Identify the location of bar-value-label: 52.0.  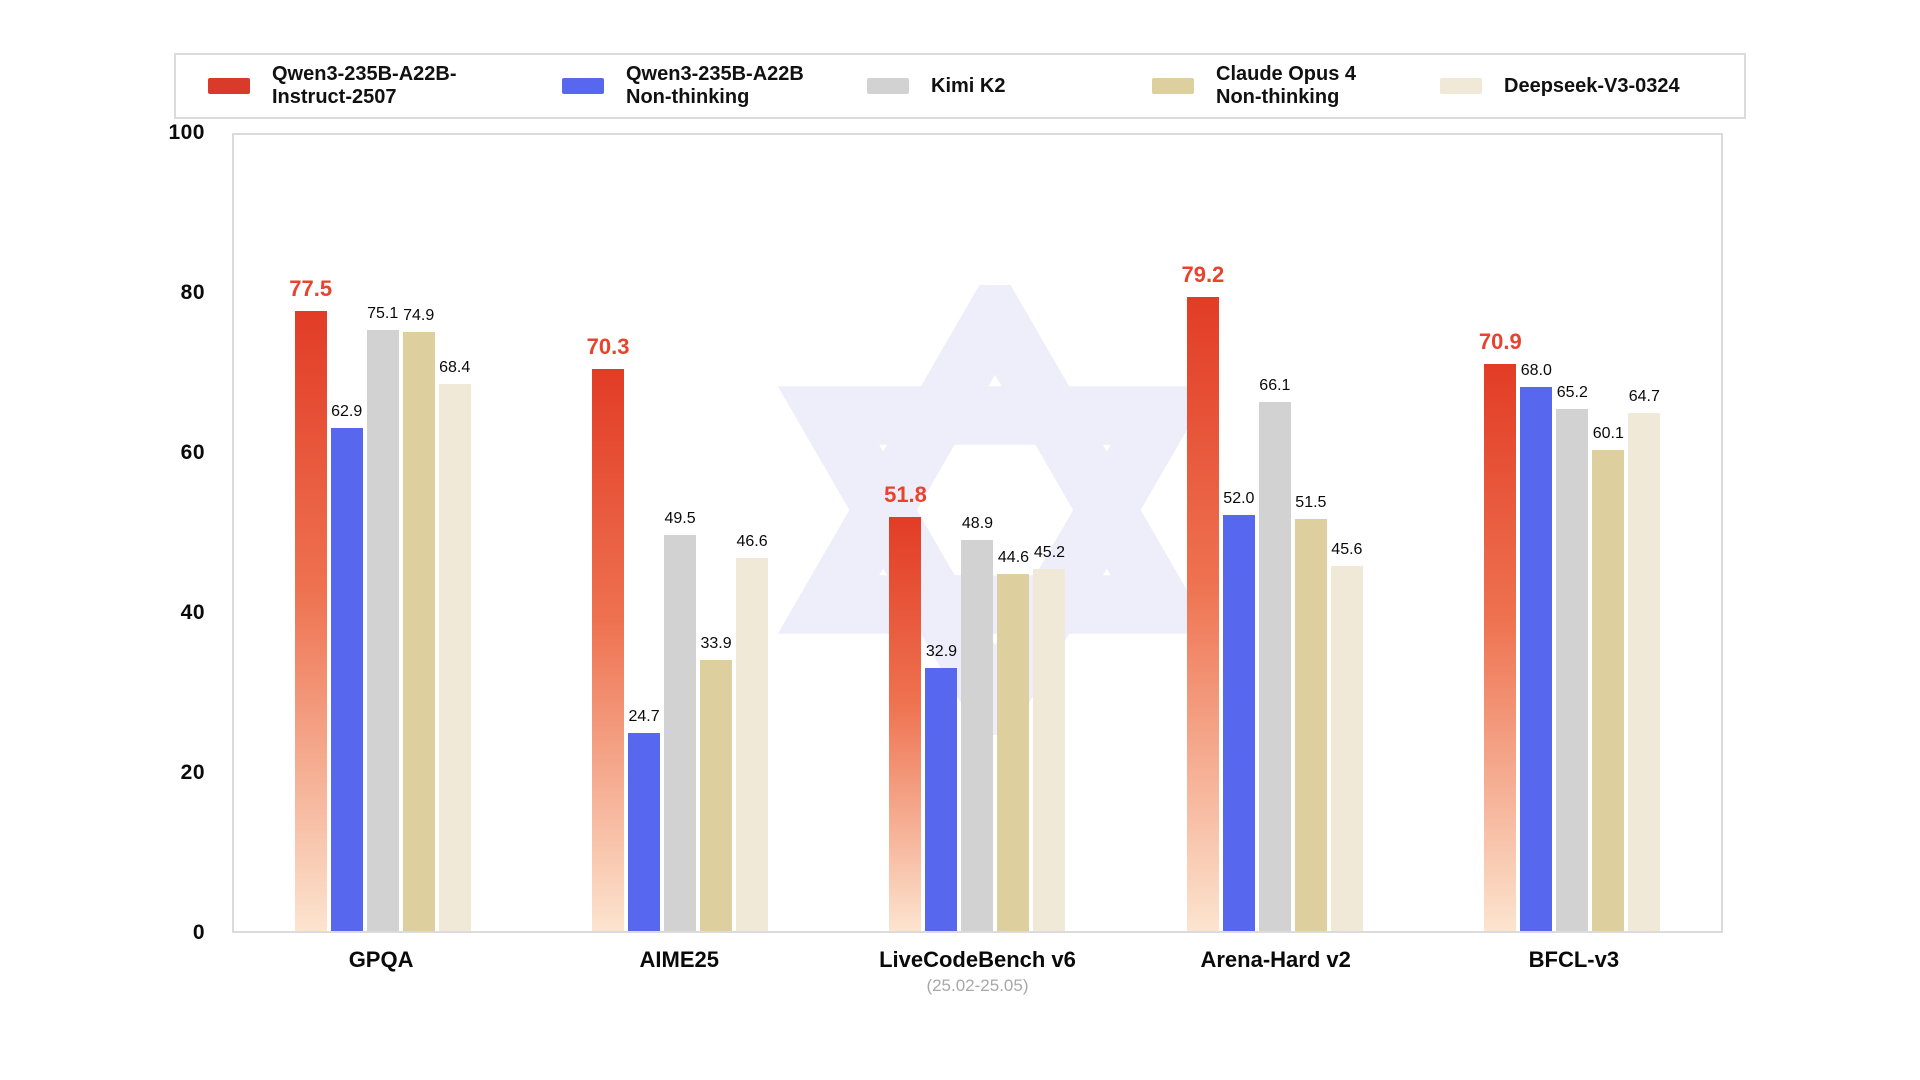
(1239, 498).